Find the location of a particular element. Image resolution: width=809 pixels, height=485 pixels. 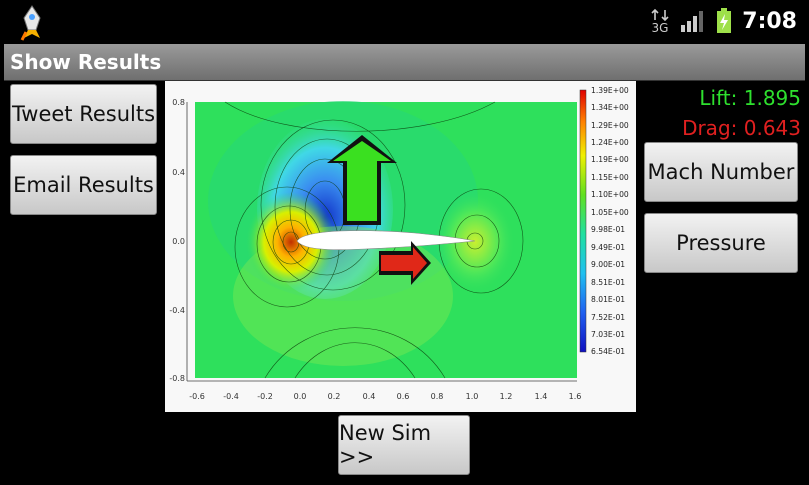

rocket-app-icon is located at coordinates (30, 23).